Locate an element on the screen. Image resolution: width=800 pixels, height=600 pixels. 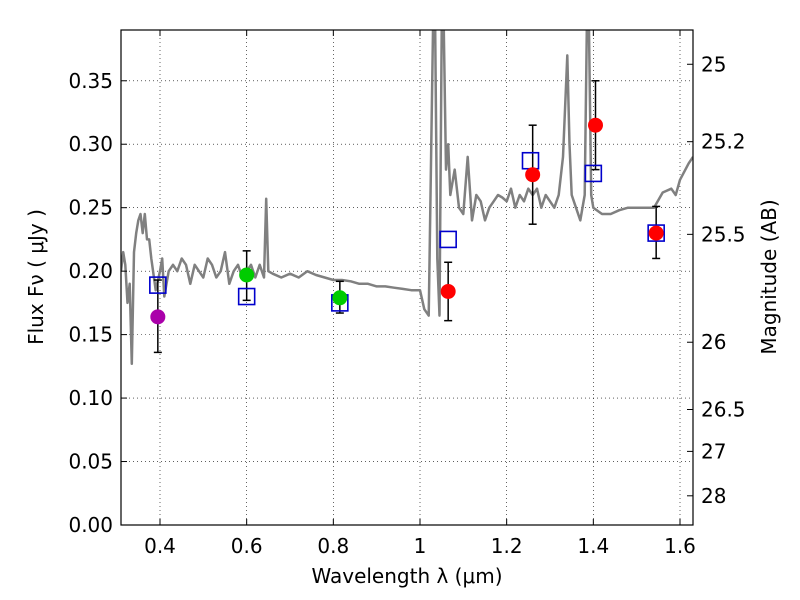
y-axis-label: Flux Fν ( μJy ) is located at coordinates (36, 277).